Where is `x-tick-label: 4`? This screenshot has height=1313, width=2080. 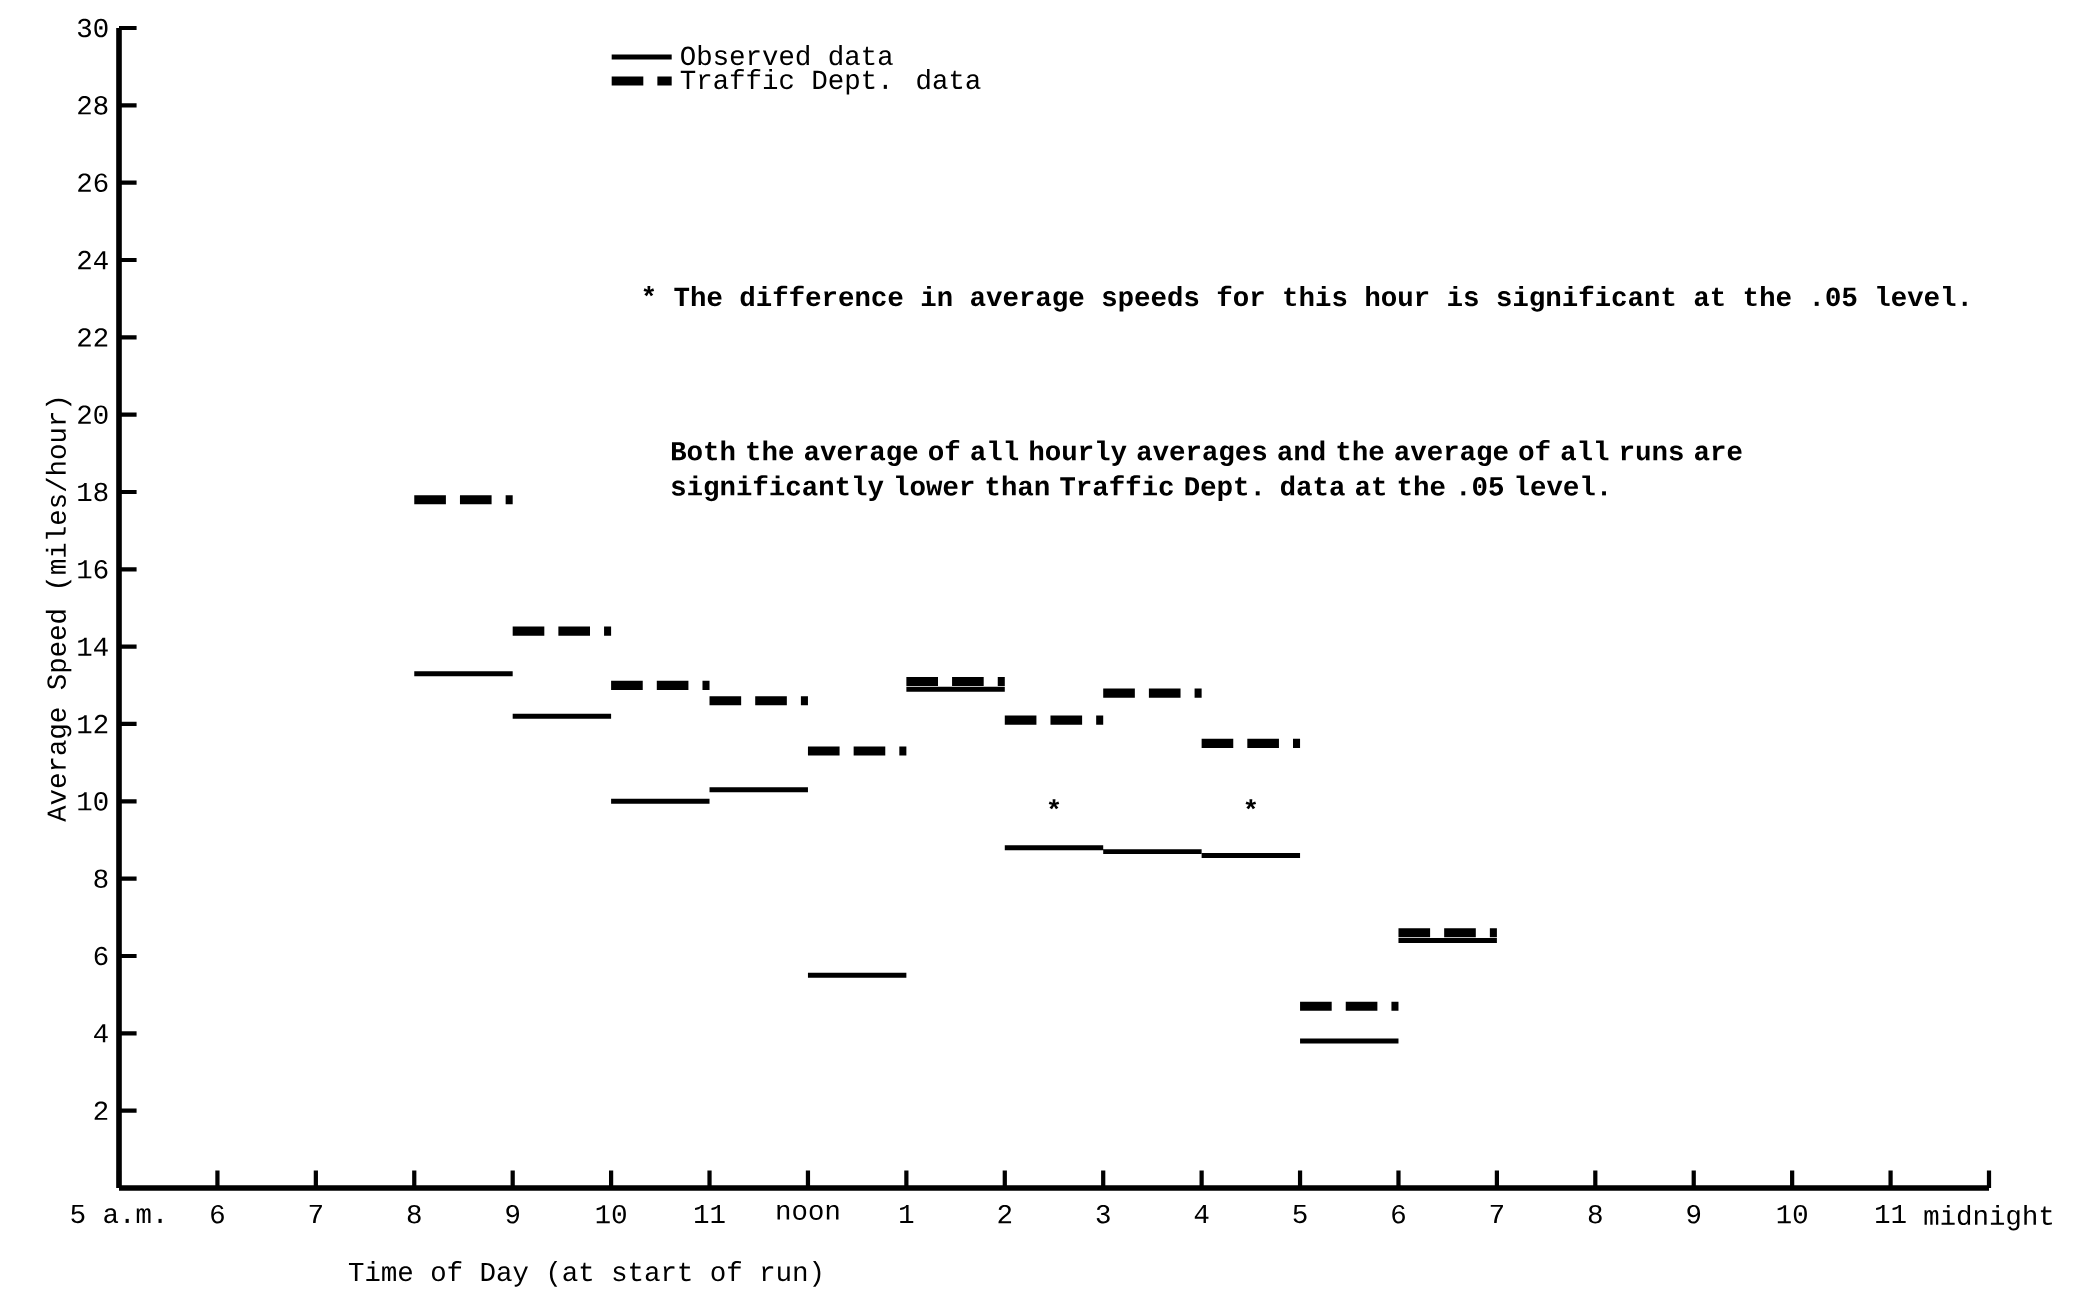
x-tick-label: 4 is located at coordinates (1201, 1213).